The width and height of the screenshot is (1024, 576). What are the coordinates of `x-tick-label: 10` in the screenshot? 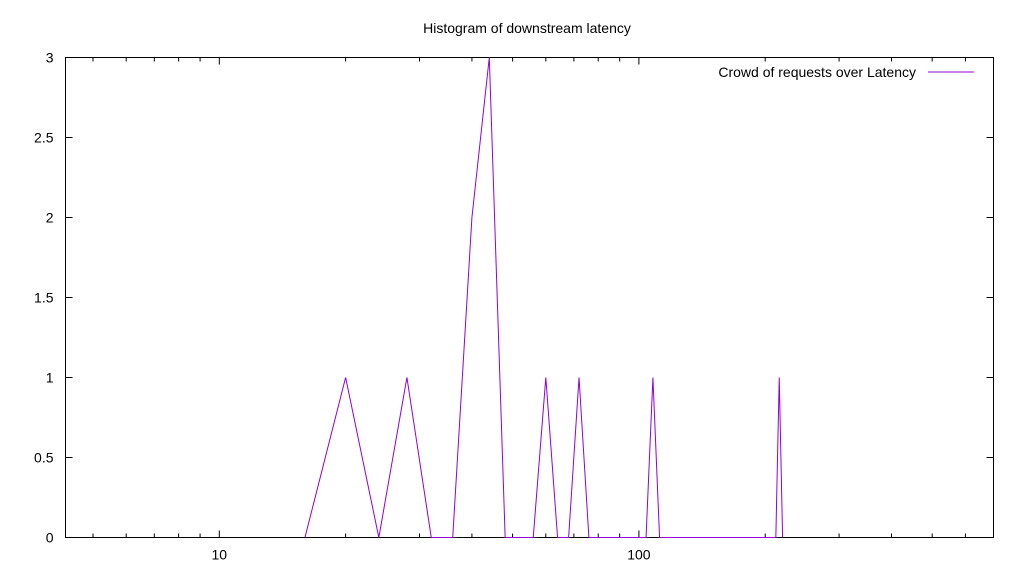 It's located at (220, 555).